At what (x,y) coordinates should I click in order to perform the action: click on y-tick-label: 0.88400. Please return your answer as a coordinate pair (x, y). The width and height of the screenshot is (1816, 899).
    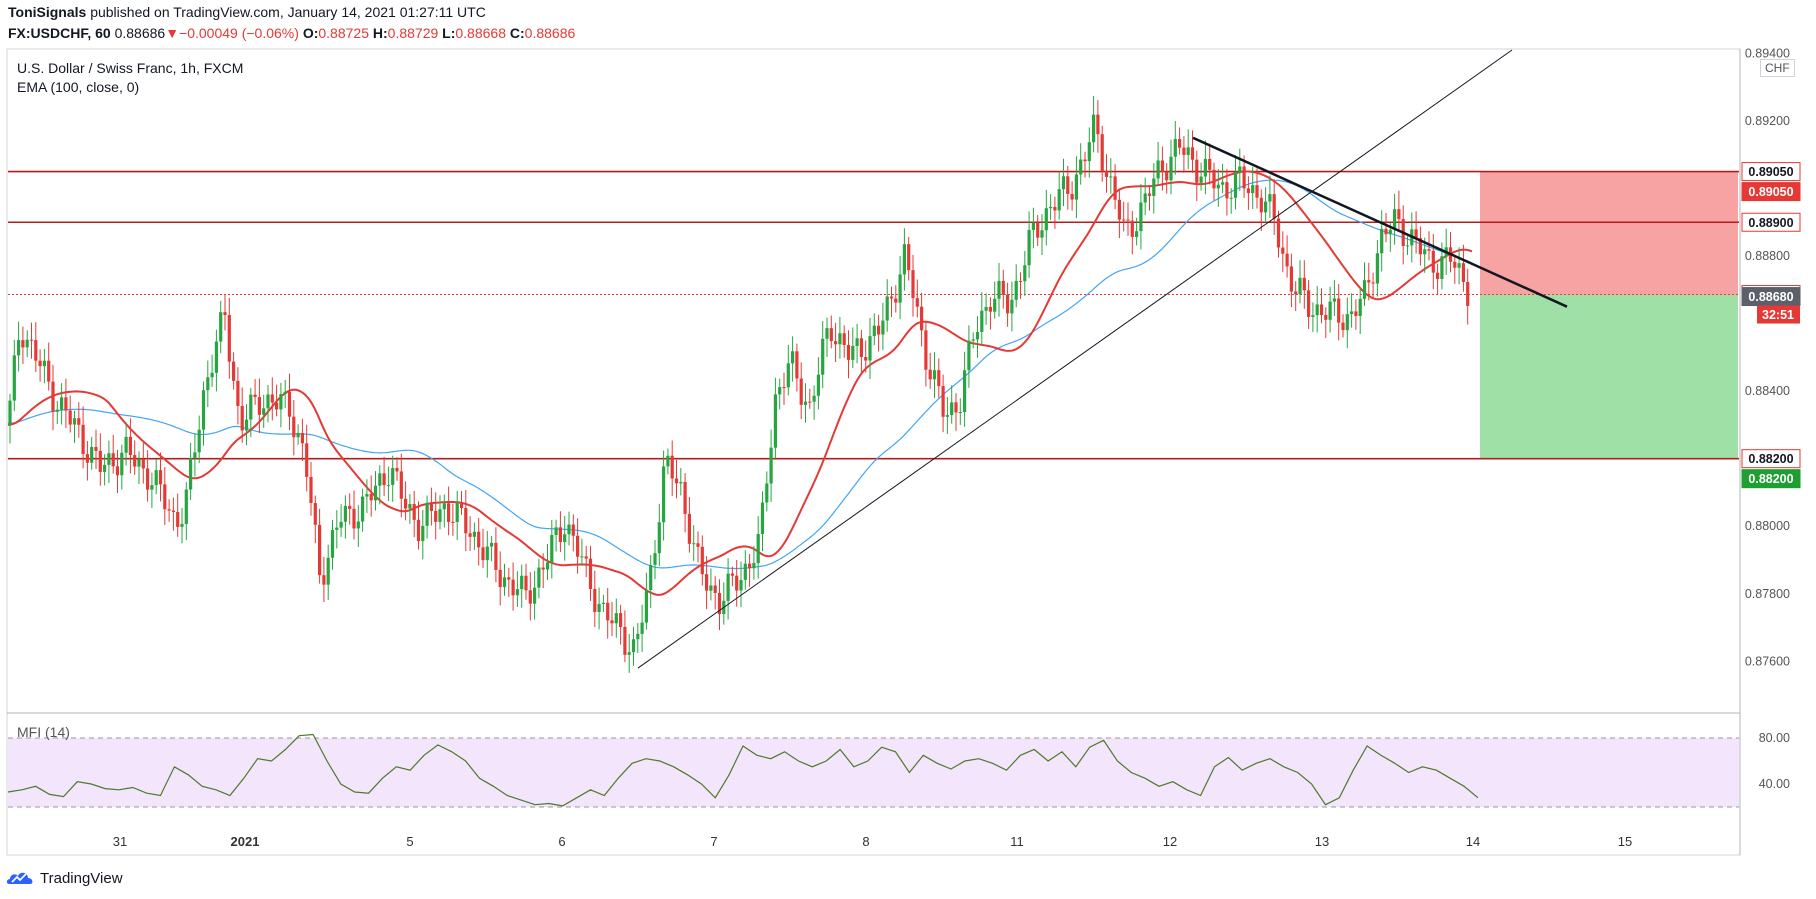
    Looking at the image, I should click on (1767, 391).